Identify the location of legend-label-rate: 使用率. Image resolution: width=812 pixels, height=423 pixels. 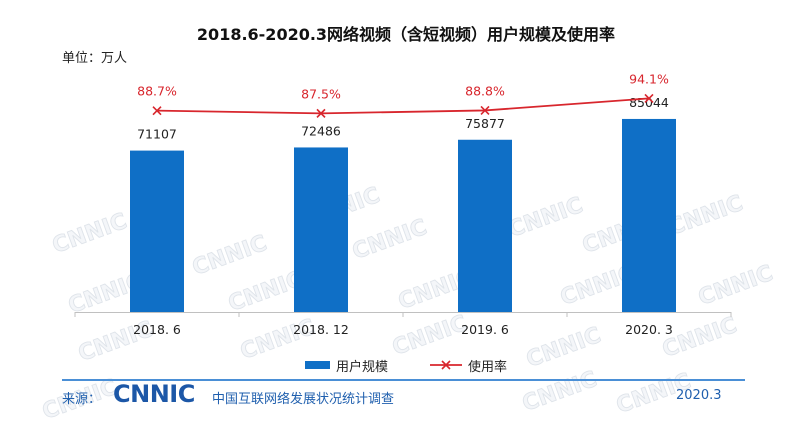
(488, 367).